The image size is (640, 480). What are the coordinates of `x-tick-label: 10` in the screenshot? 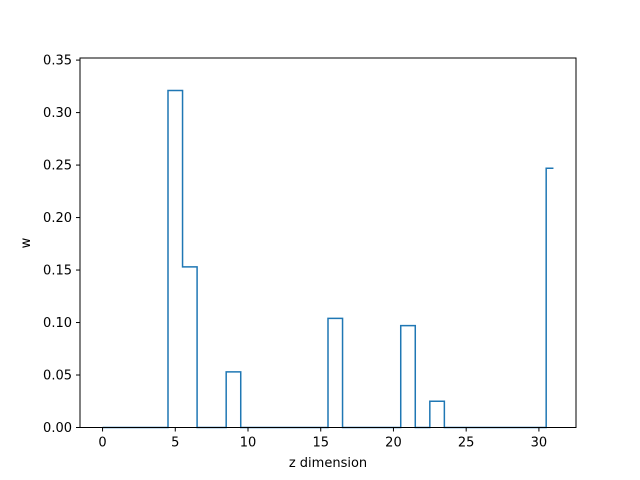 It's located at (248, 443).